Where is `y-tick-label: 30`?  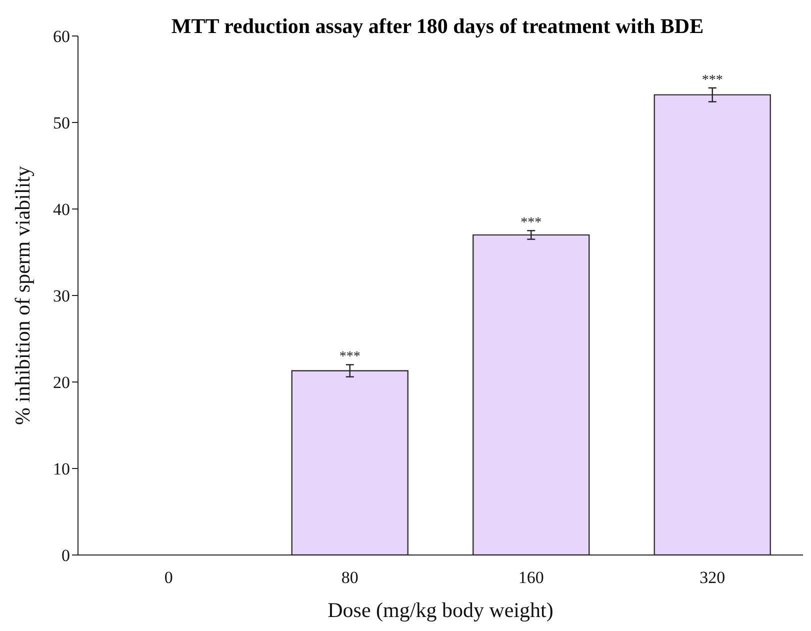 y-tick-label: 30 is located at coordinates (61, 296).